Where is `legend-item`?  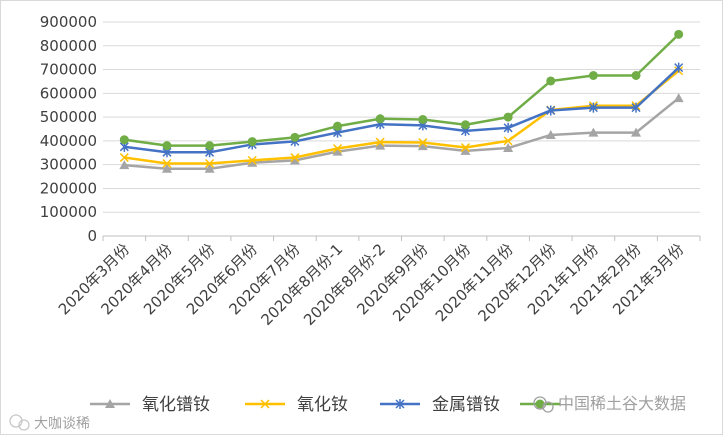 legend-item is located at coordinates (540, 404).